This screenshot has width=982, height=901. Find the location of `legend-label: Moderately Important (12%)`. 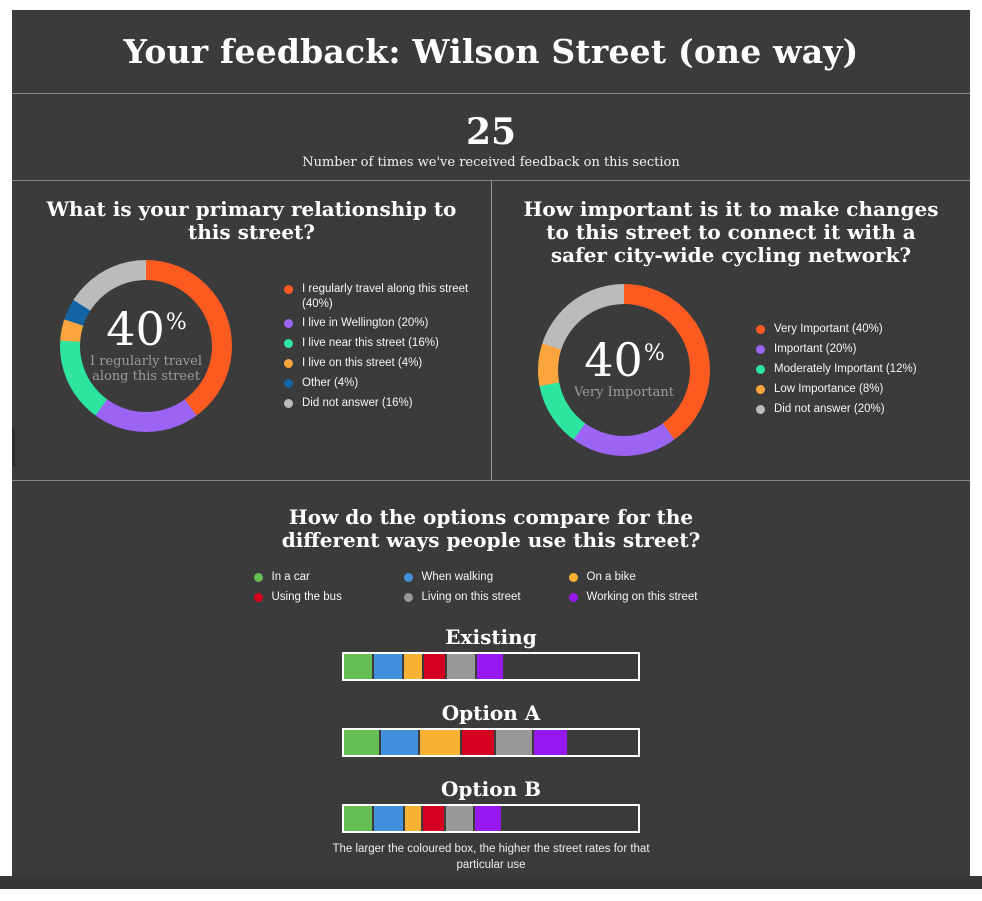

legend-label: Moderately Important (12%) is located at coordinates (845, 369).